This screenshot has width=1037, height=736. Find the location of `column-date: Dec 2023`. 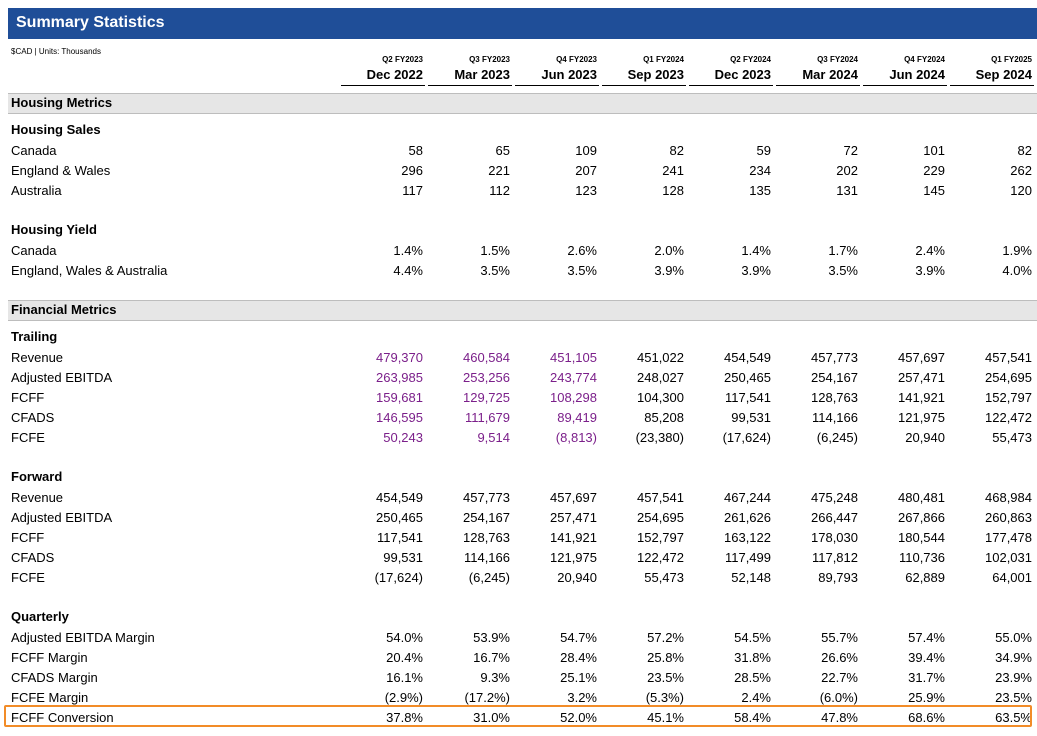

column-date: Dec 2023 is located at coordinates (742, 74).